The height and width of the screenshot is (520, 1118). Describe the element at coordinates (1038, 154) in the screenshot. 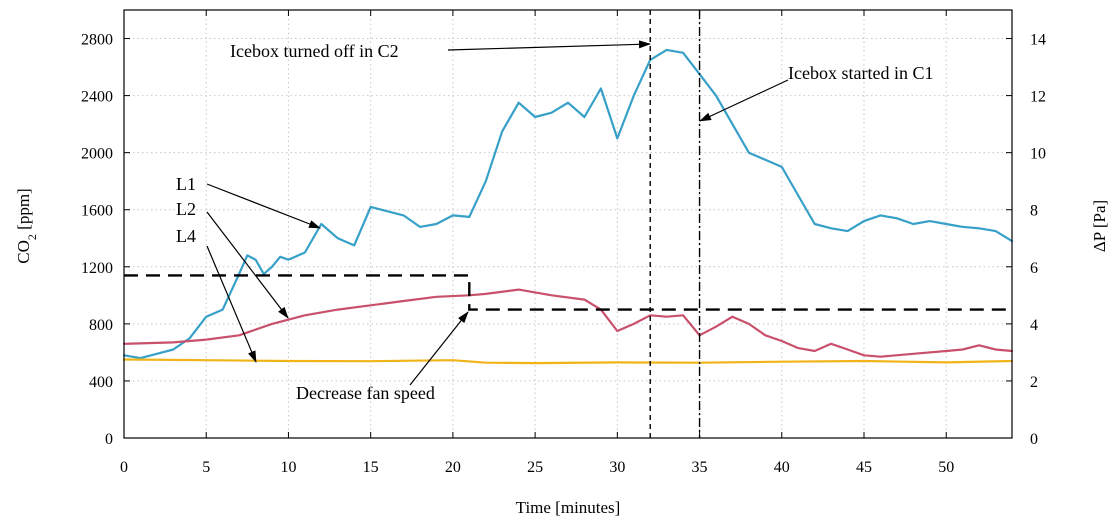

I see `y2-tick-label: 10` at that location.